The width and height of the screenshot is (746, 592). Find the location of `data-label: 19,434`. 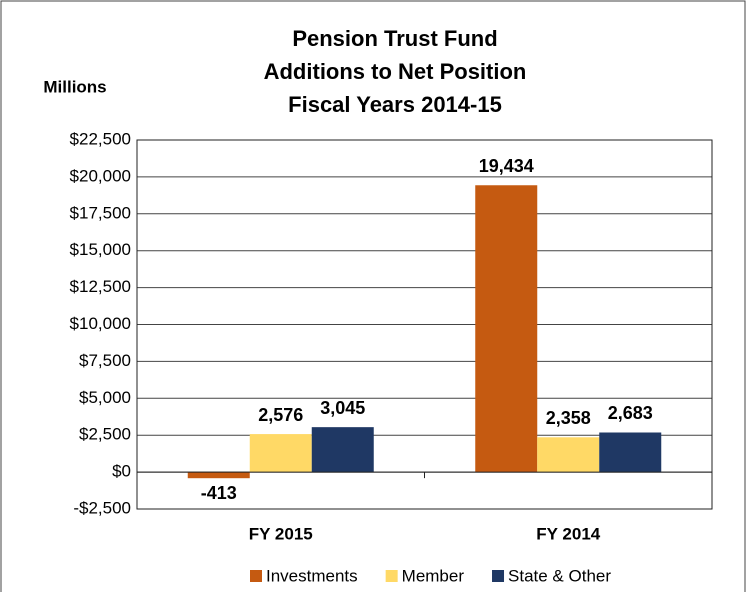

data-label: 19,434 is located at coordinates (506, 166).